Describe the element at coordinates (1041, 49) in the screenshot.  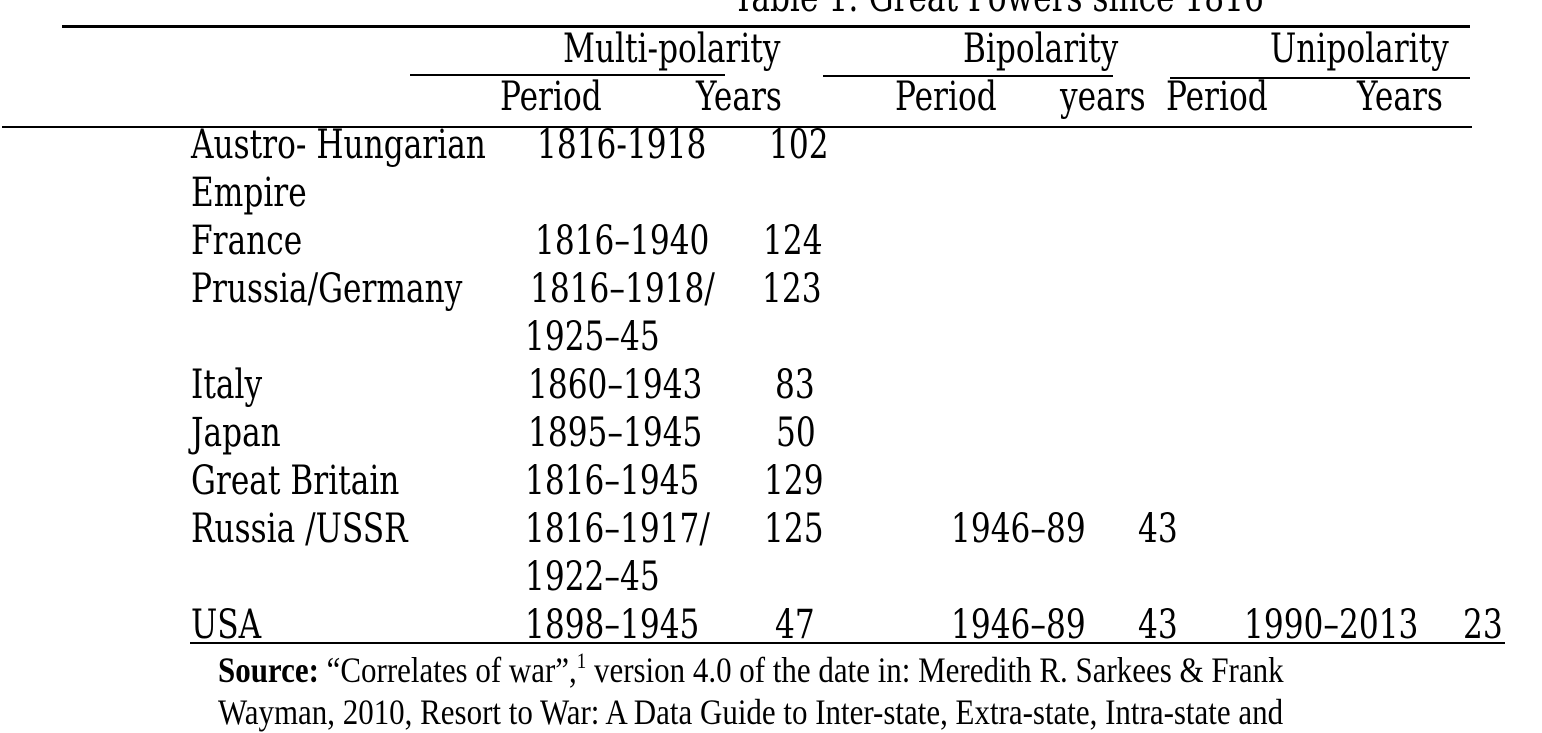
I see `group-header-bipolarity: Bipolarity` at that location.